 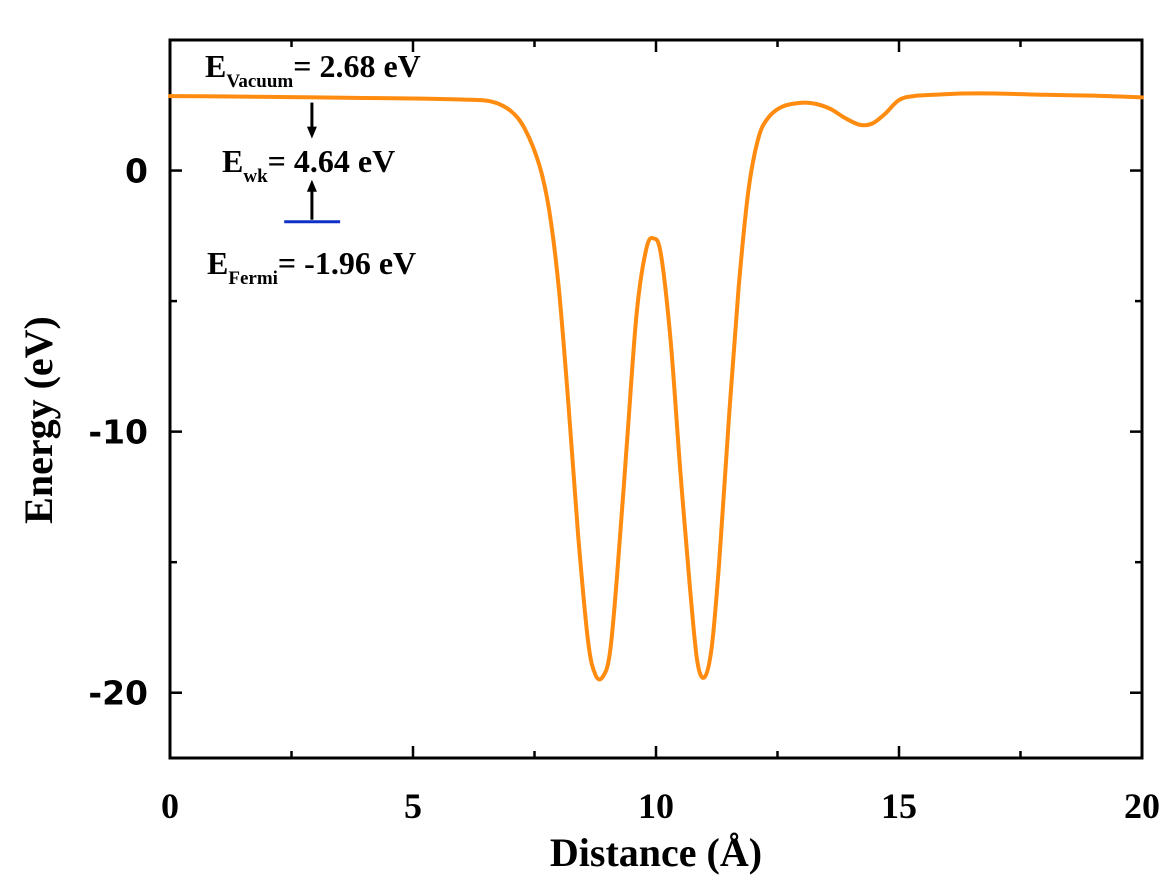 I want to click on arrow-up-head, so click(x=311, y=185).